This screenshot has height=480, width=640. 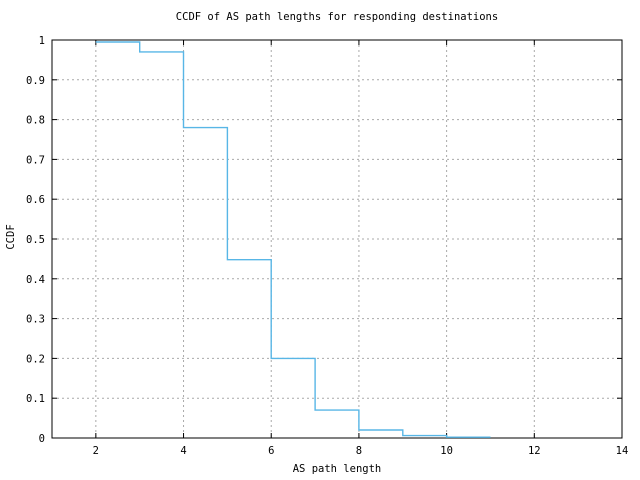 I want to click on x-tick-label: 8, so click(x=359, y=451).